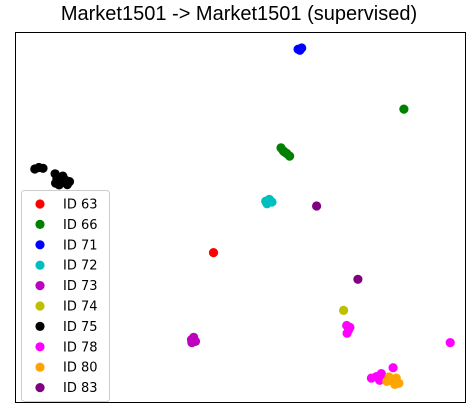 This screenshot has height=410, width=474. What do you see at coordinates (80, 245) in the screenshot?
I see `legend-label-id-71: ID 71` at bounding box center [80, 245].